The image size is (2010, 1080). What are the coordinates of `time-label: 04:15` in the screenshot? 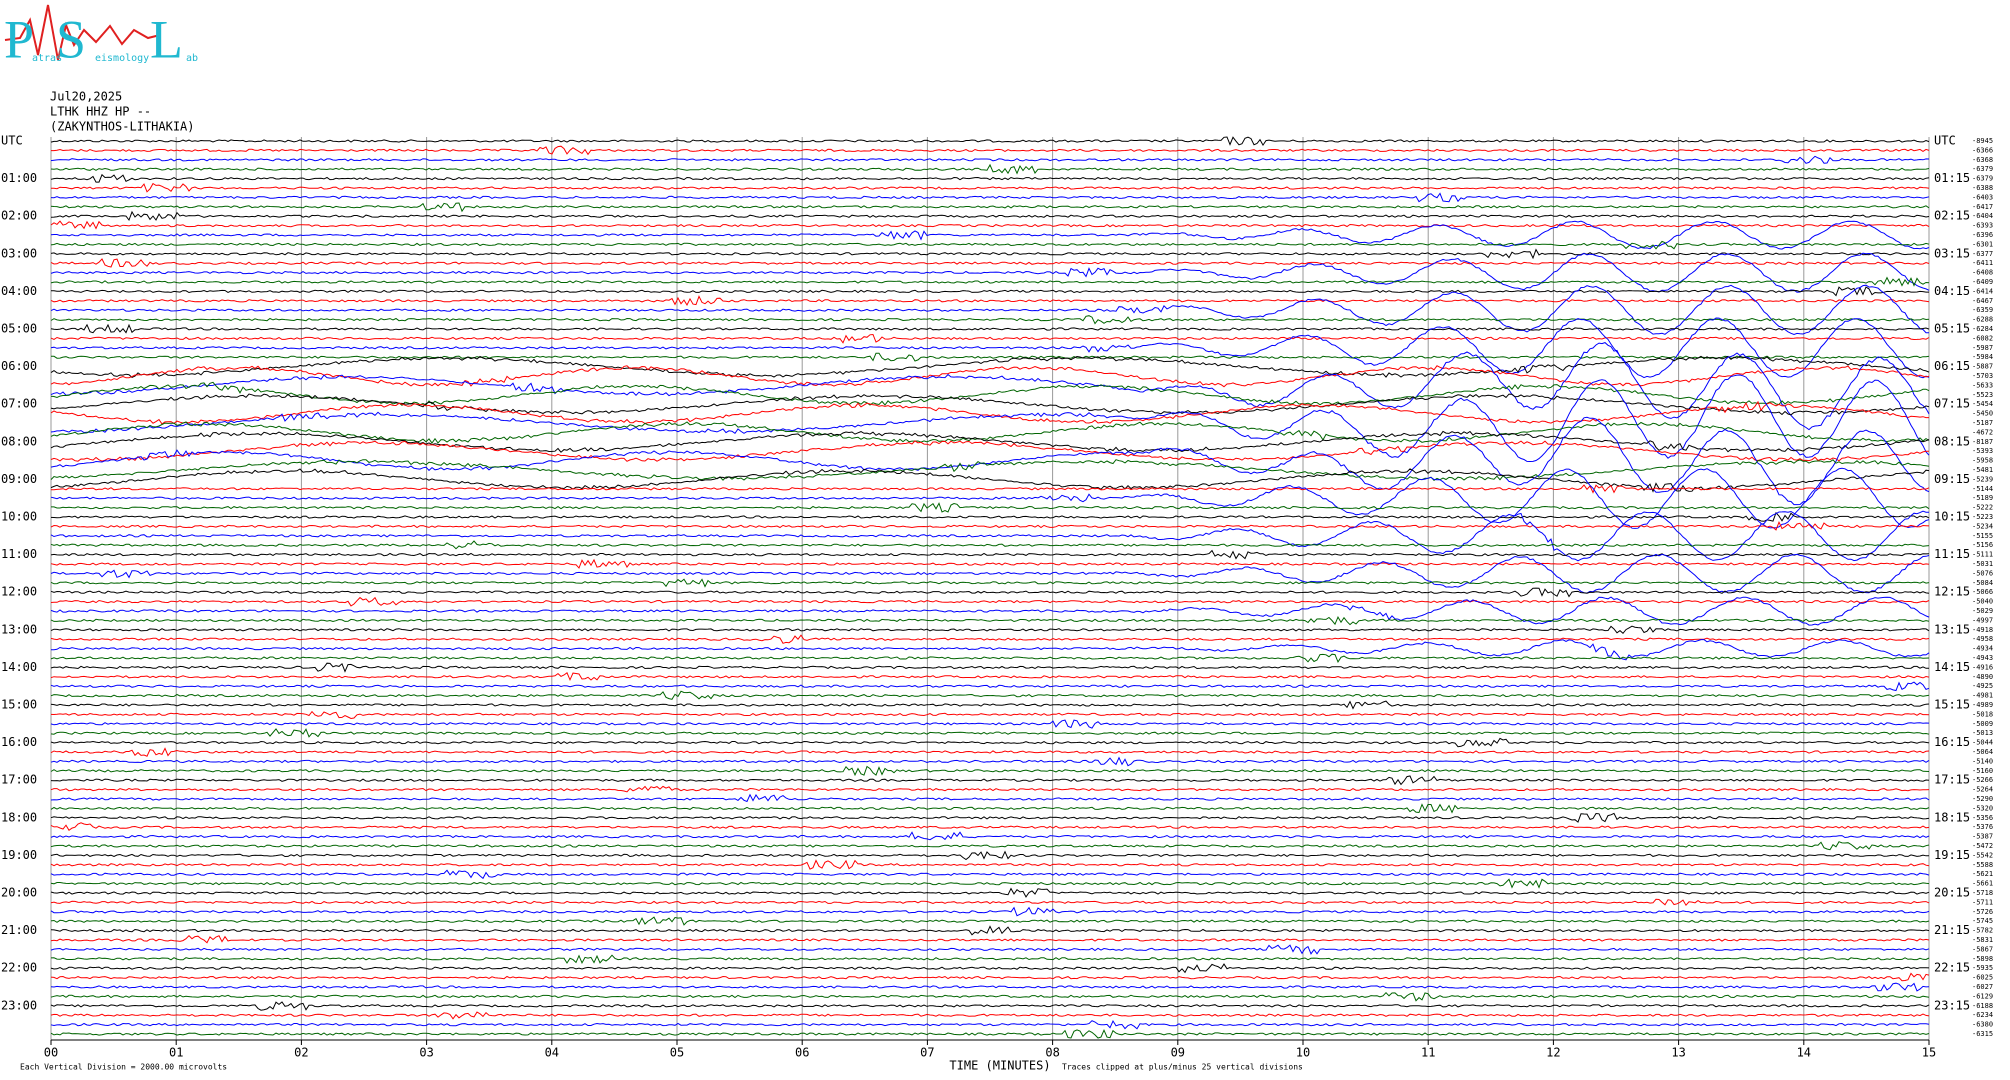 It's located at (1952, 291).